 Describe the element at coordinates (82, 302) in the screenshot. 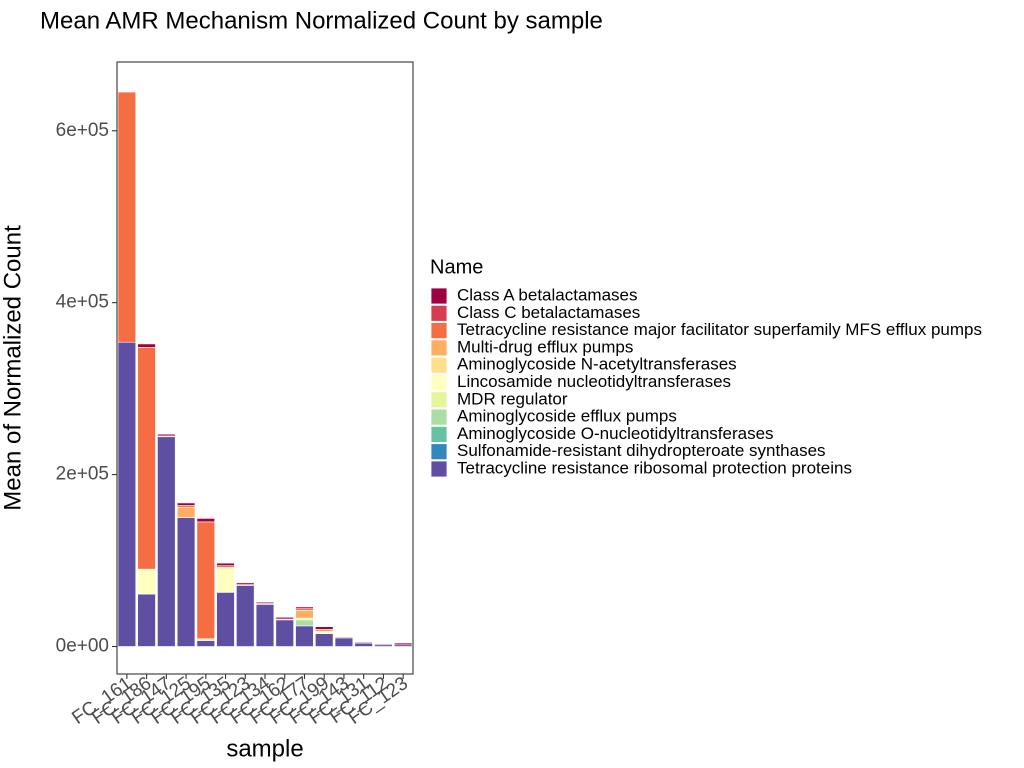

I see `y-tick-label: 4e+05` at that location.